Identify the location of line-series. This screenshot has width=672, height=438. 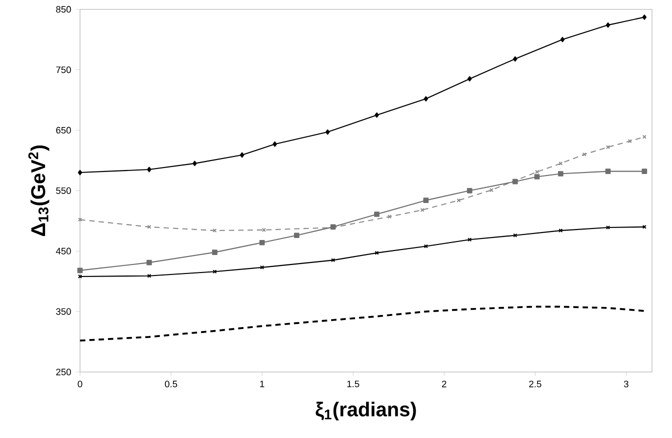
(363, 324).